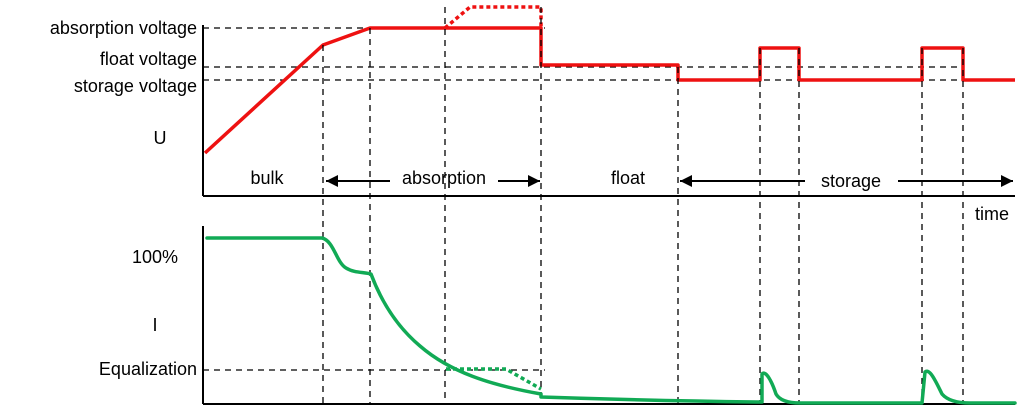 This screenshot has width=1024, height=415. I want to click on storage-phase-arrow, so click(846, 181).